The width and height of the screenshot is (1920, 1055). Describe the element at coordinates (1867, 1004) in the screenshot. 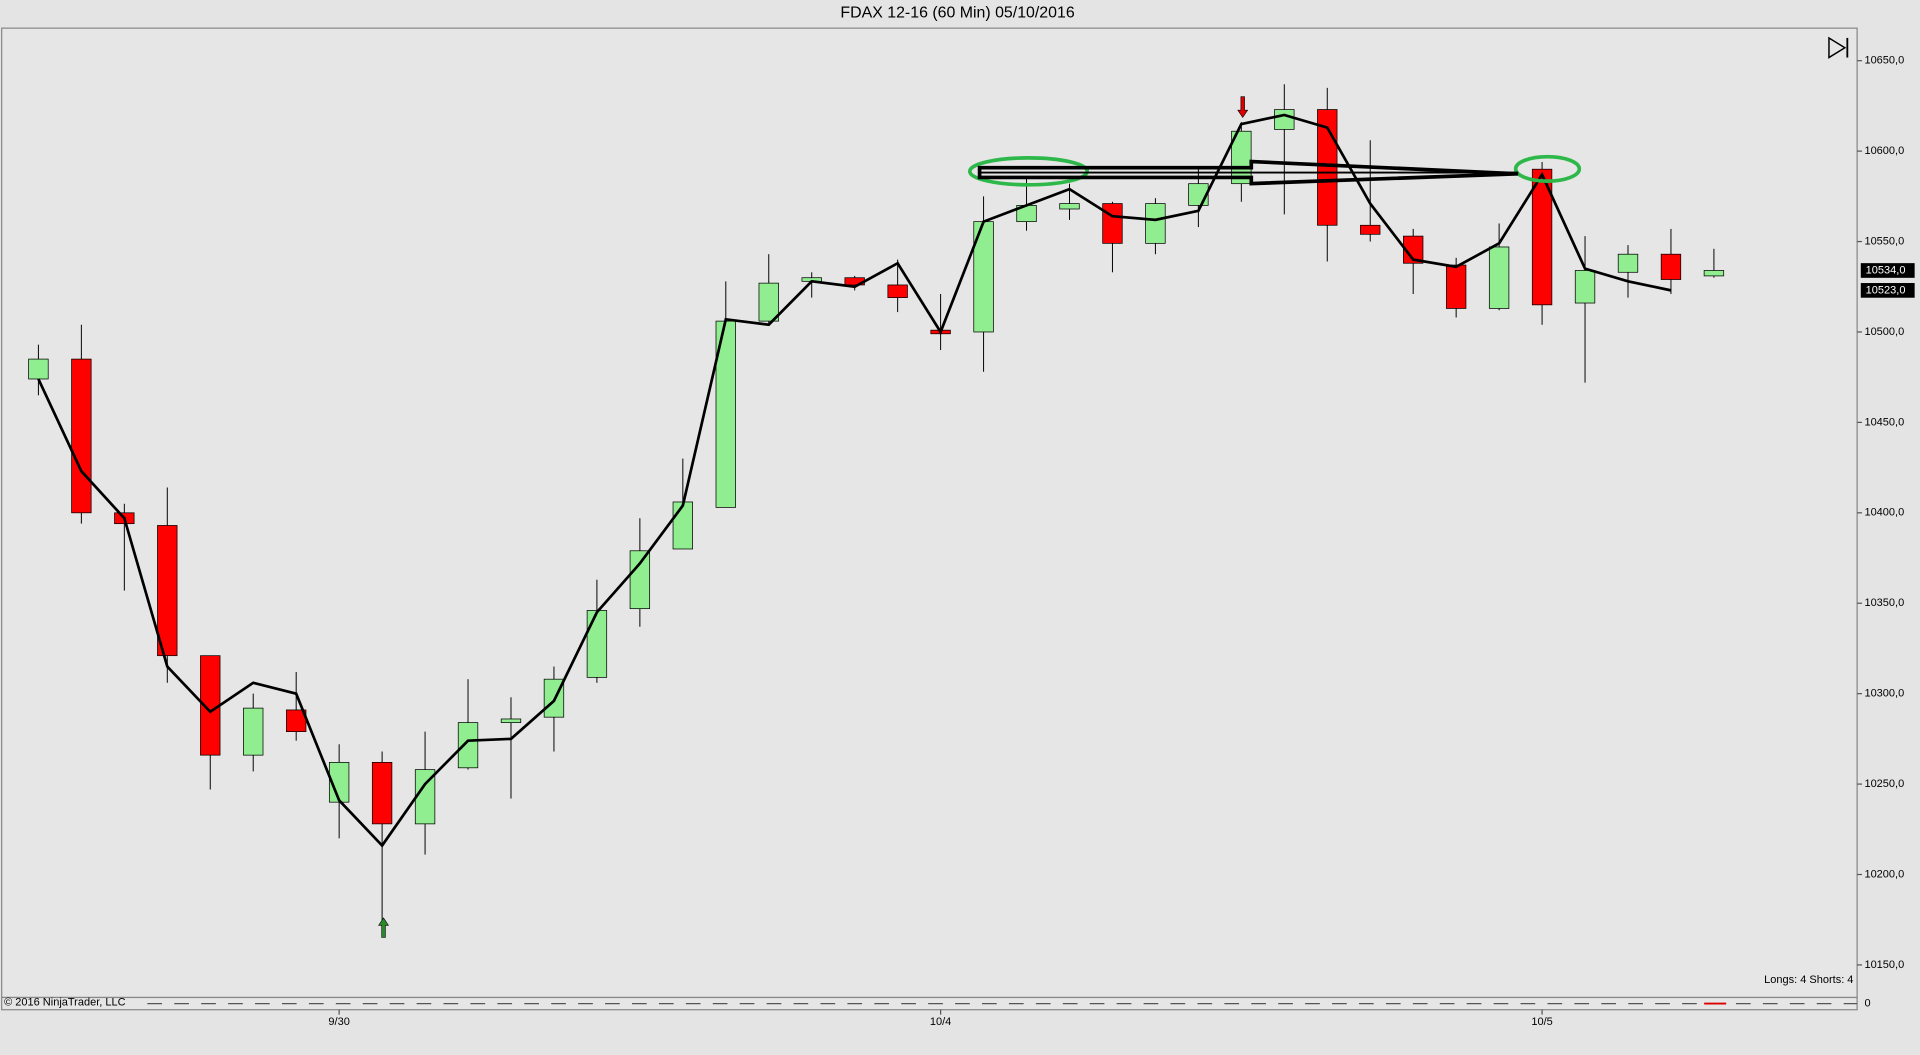

I see `lower-axis-label: 0` at that location.